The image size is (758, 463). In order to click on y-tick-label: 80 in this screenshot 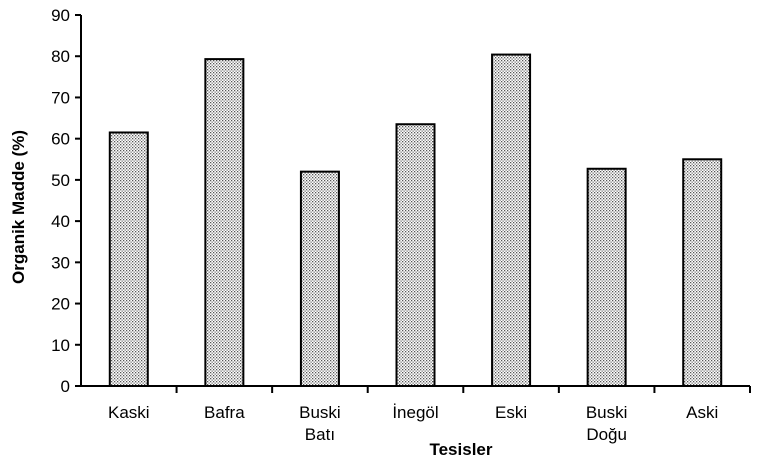, I will do `click(60, 56)`.